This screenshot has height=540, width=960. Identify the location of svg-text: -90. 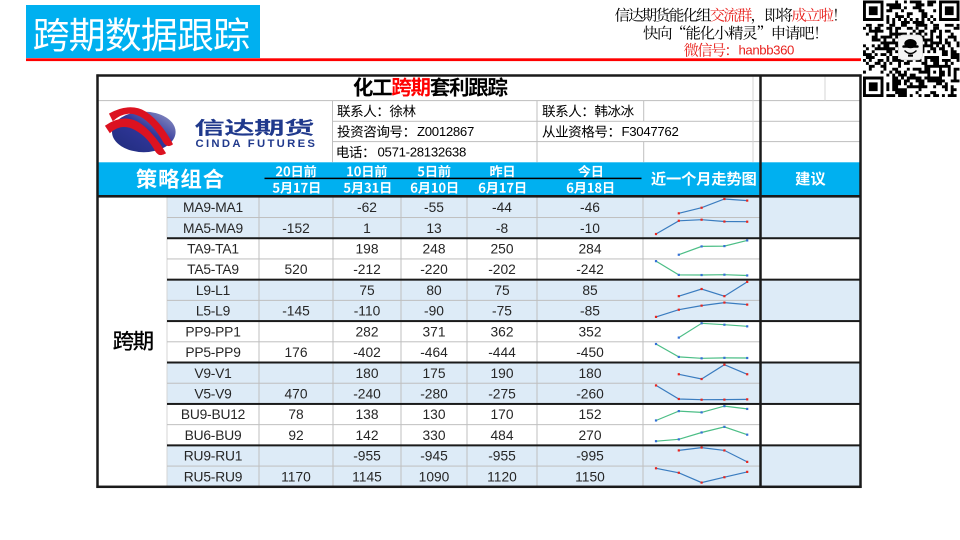
(434, 311).